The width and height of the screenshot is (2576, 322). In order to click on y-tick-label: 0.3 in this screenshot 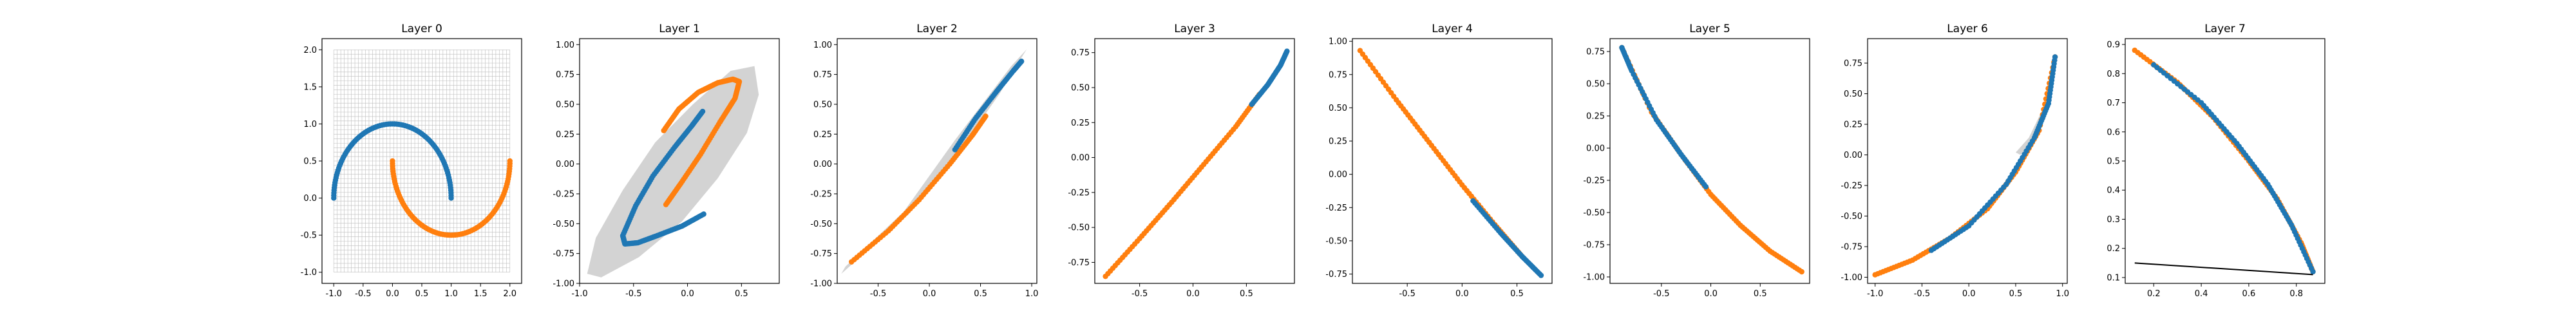, I will do `click(2113, 220)`.